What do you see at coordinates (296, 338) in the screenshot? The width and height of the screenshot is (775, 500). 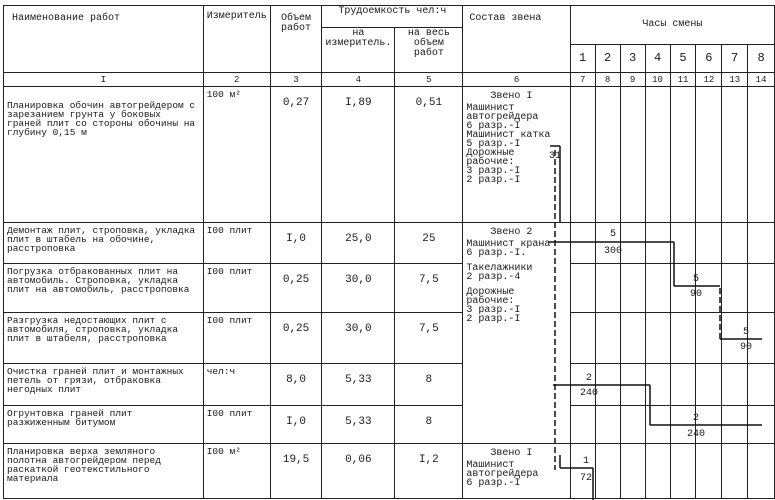 I see `value-volume: 0,25` at bounding box center [296, 338].